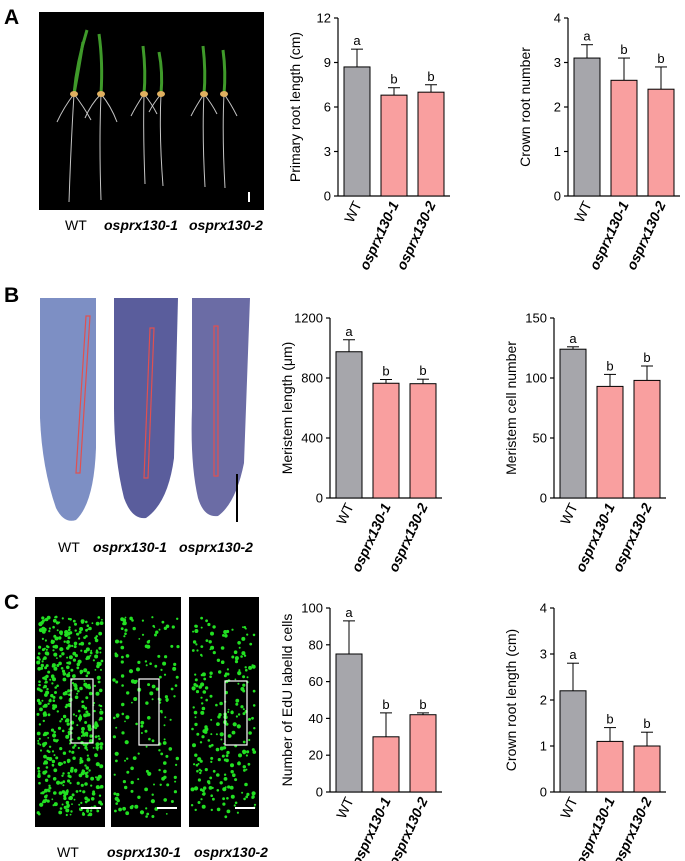  What do you see at coordinates (287, 700) in the screenshot?
I see `y-axis-label: Number of EdU labelld cells` at bounding box center [287, 700].